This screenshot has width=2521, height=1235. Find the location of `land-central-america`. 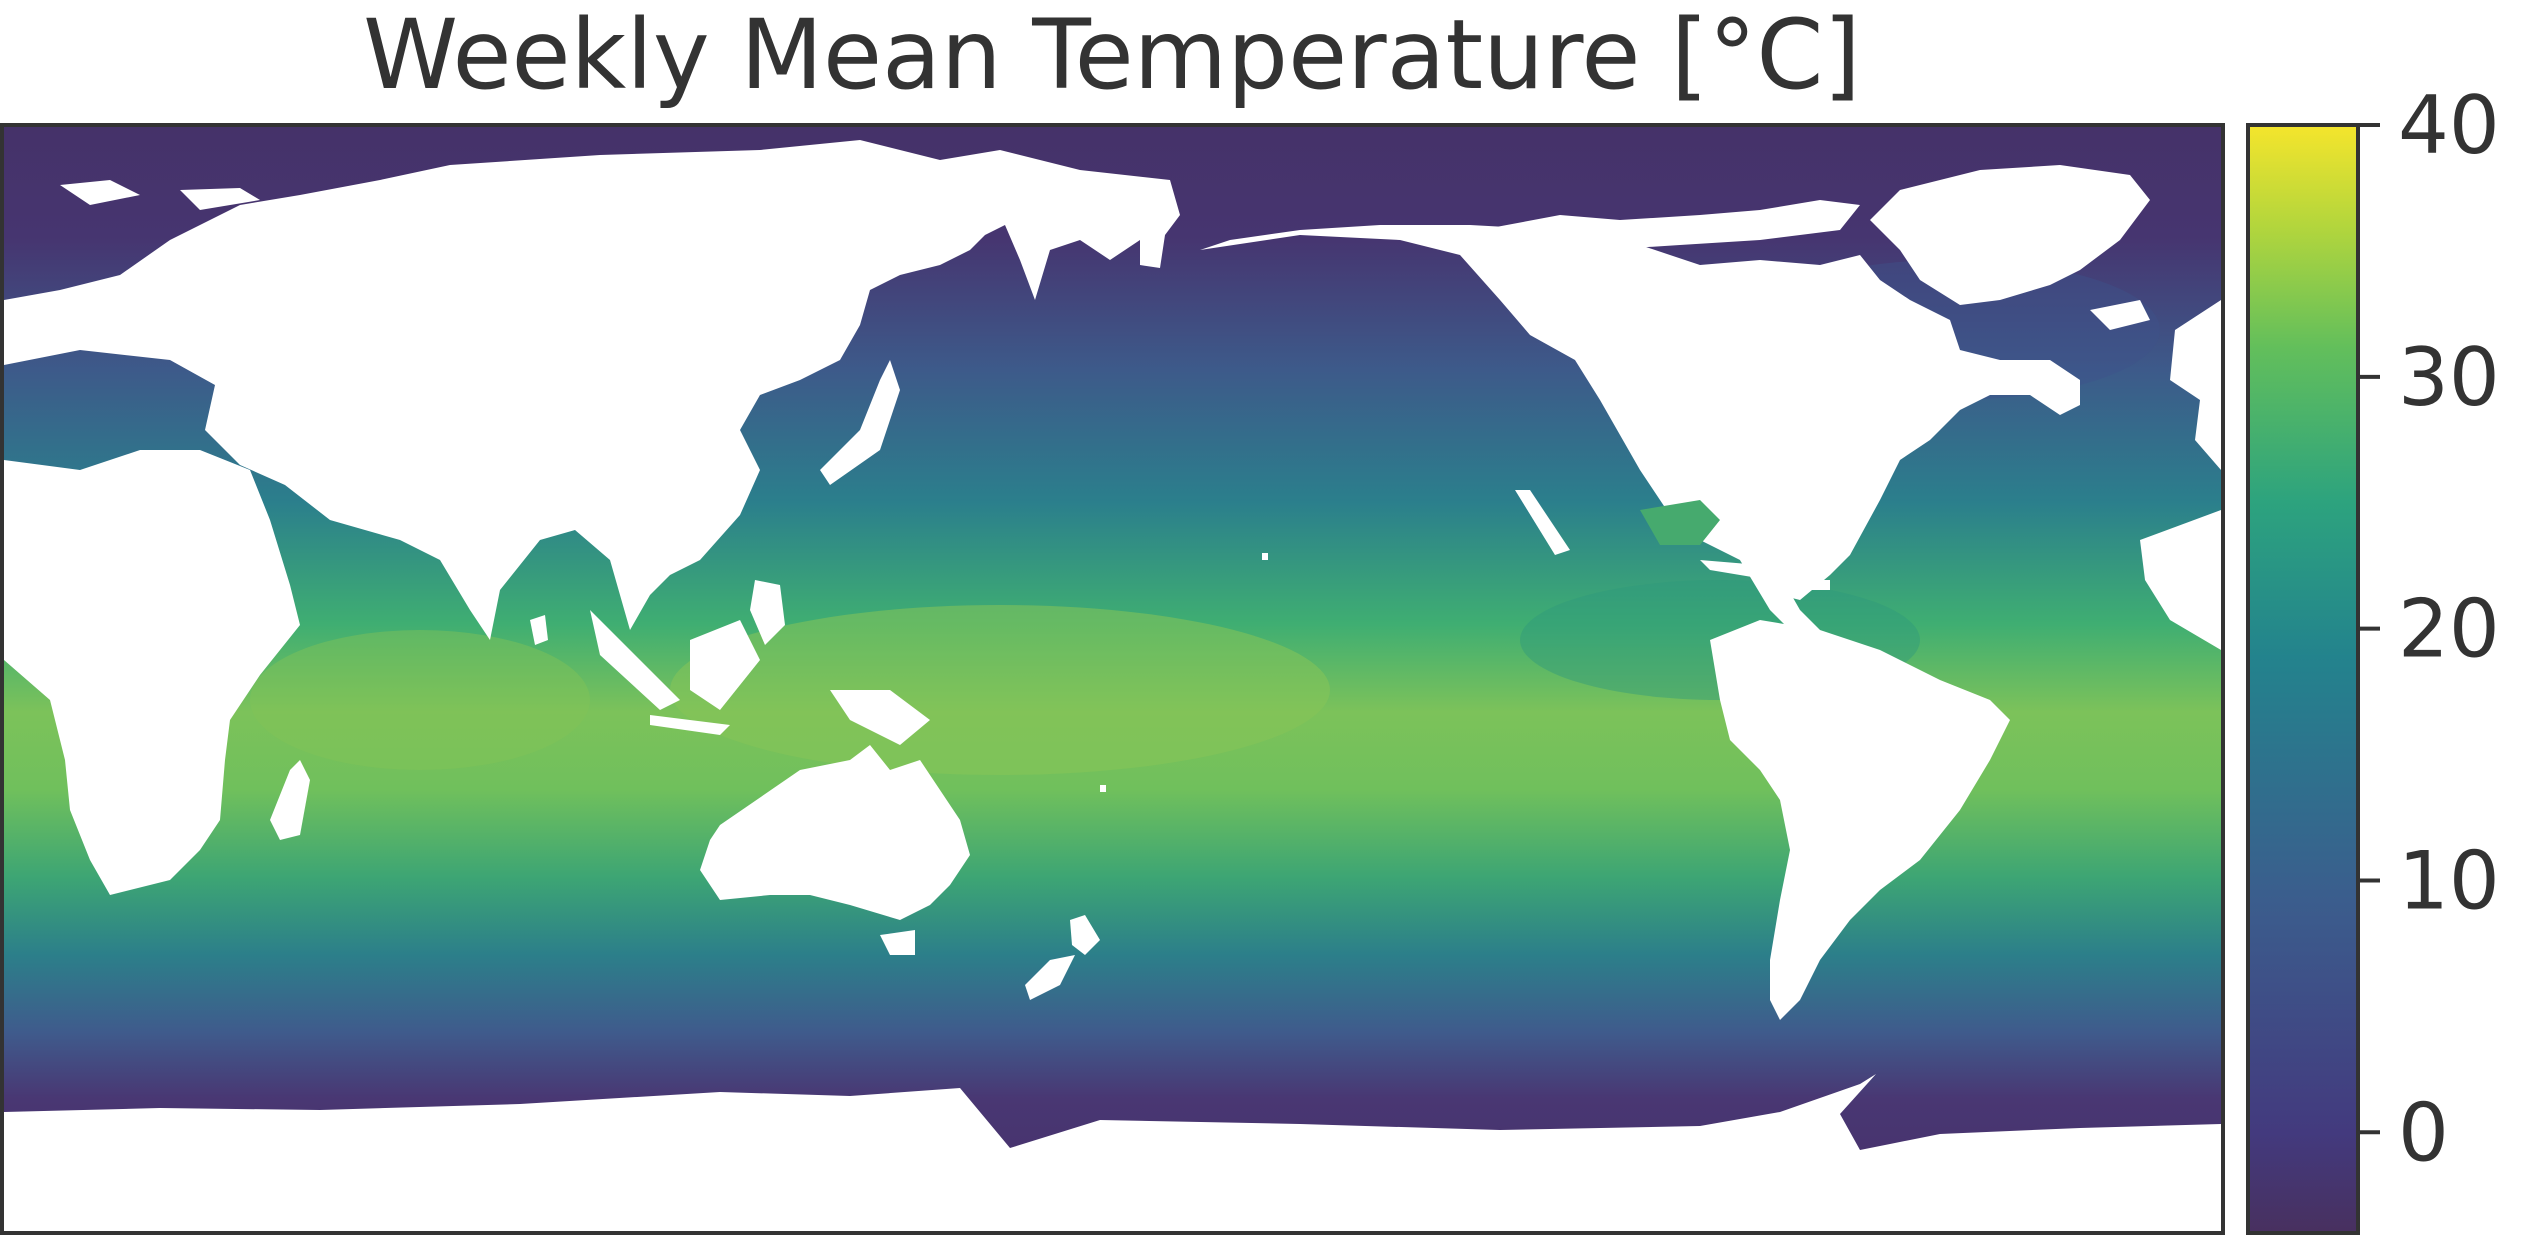

land-central-america is located at coordinates (1780, 600).